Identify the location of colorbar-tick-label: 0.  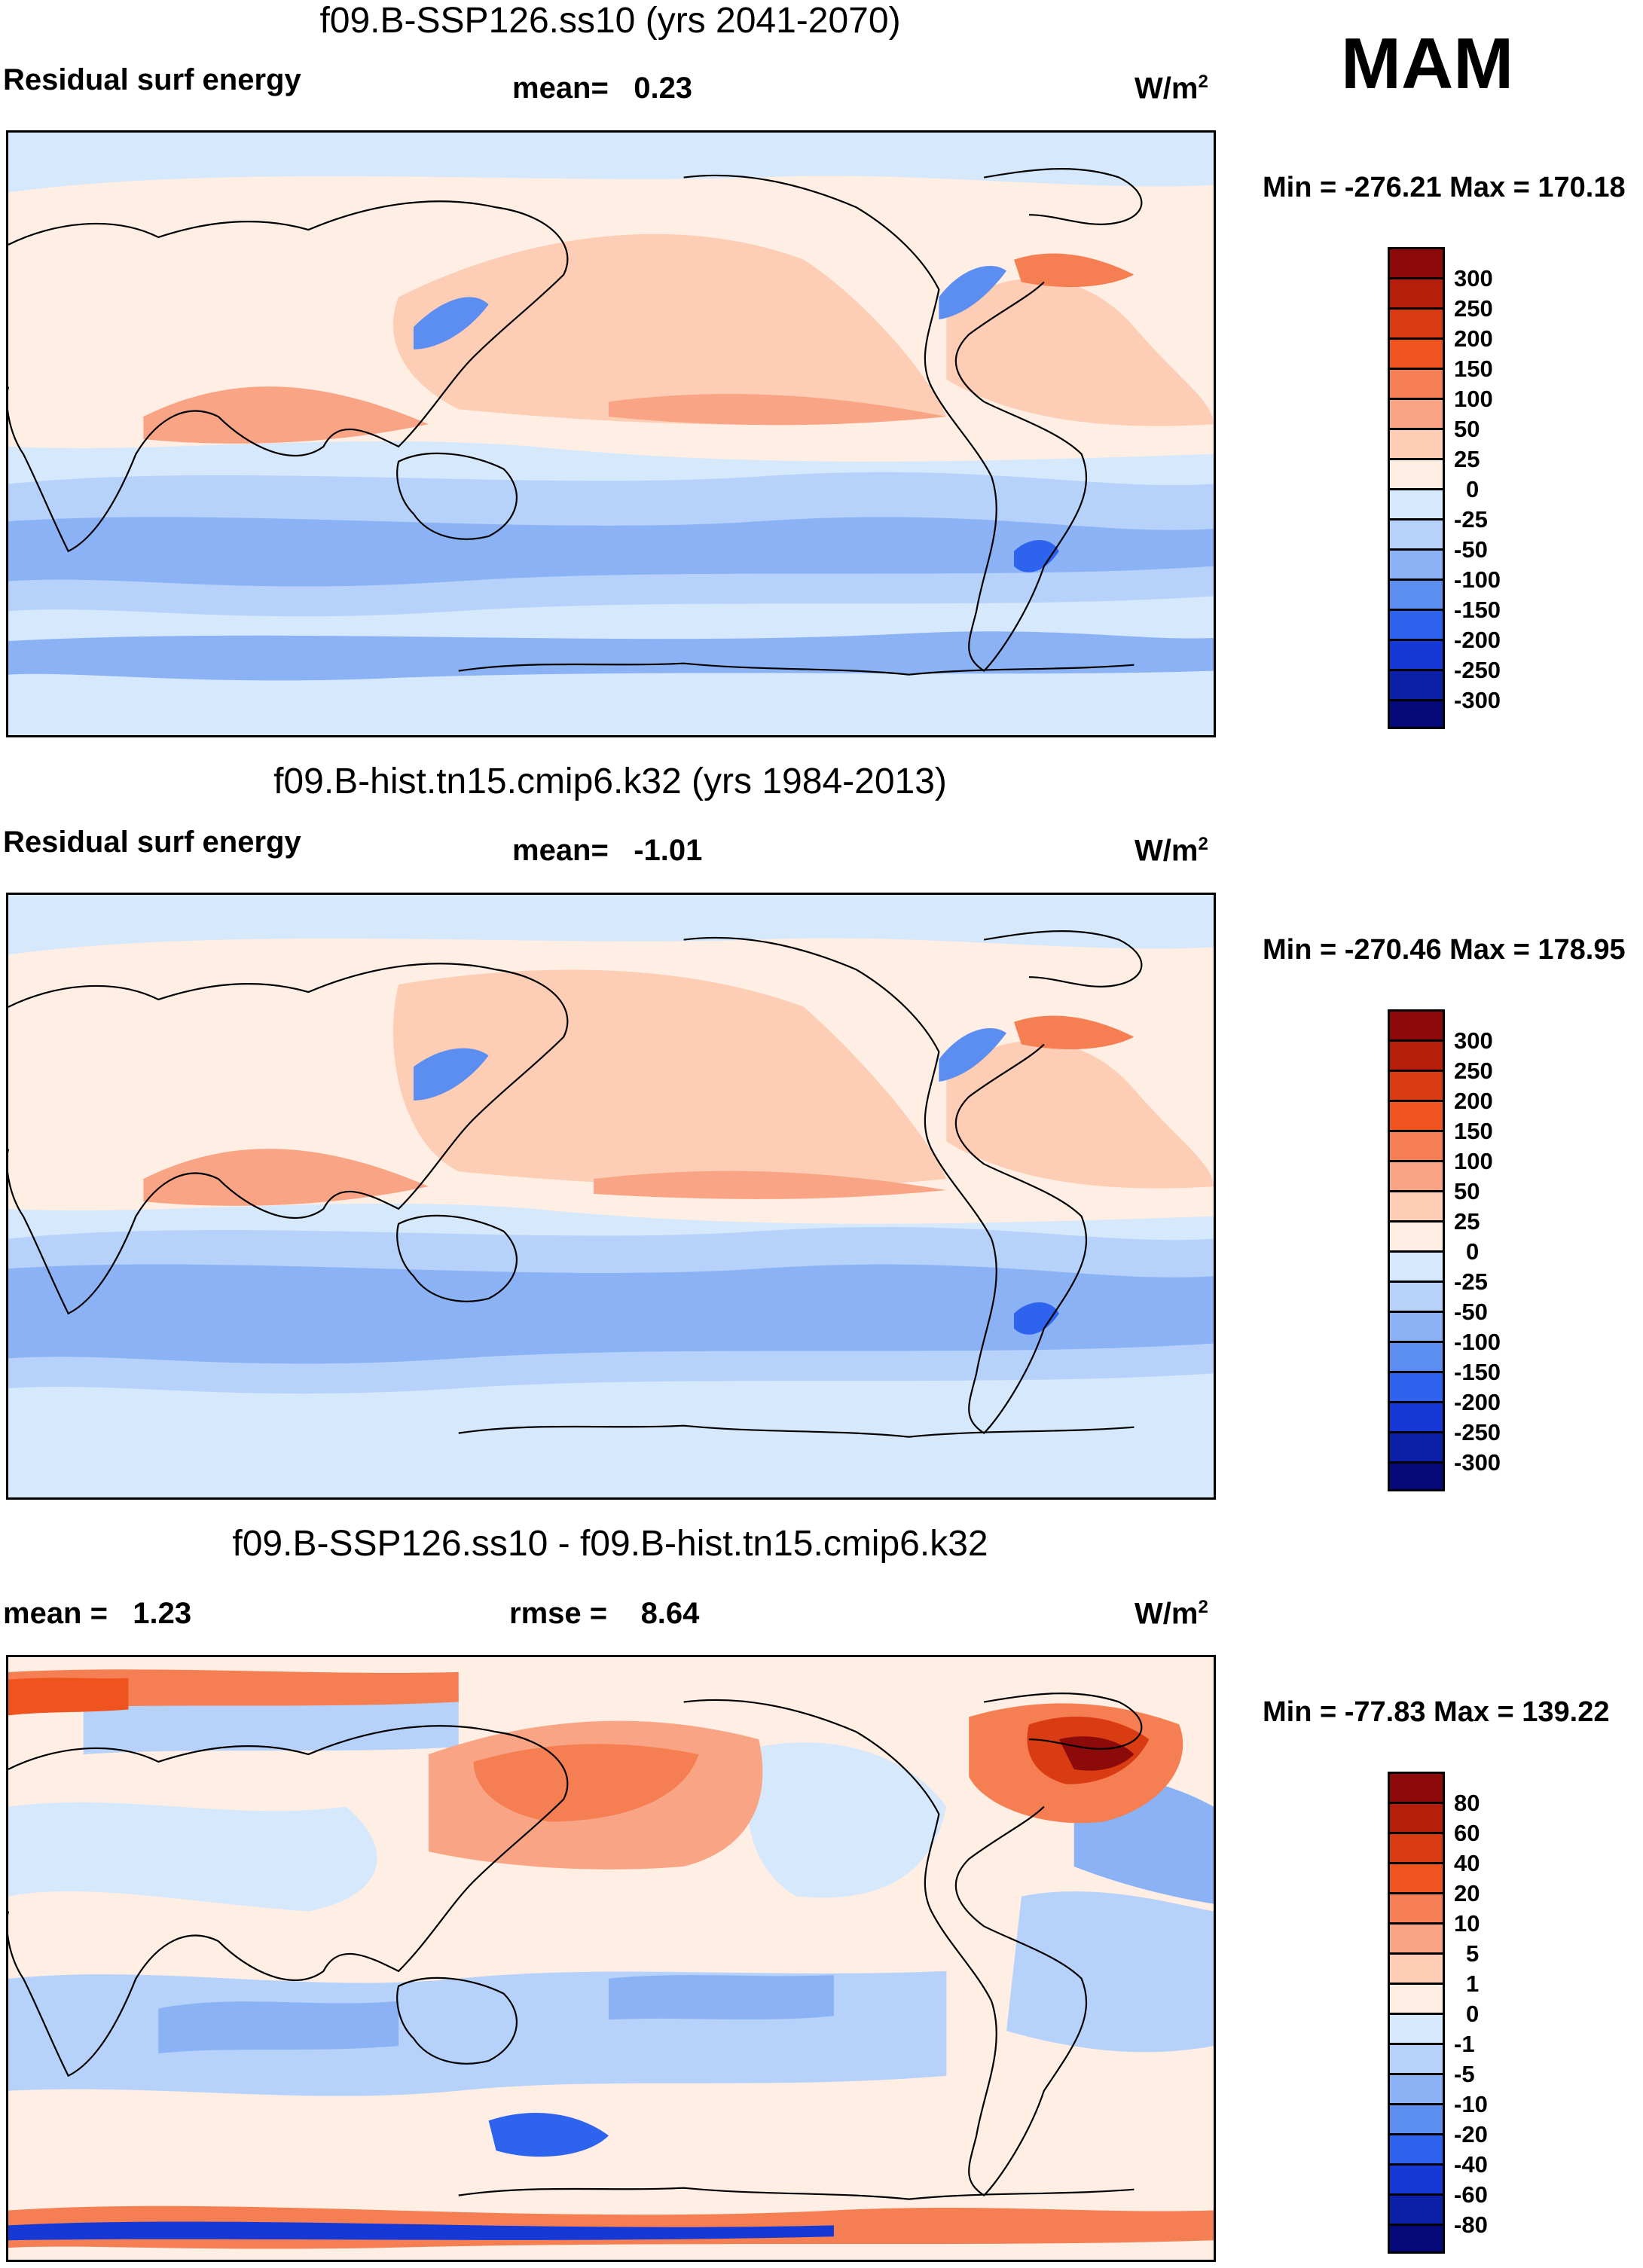
(1473, 489).